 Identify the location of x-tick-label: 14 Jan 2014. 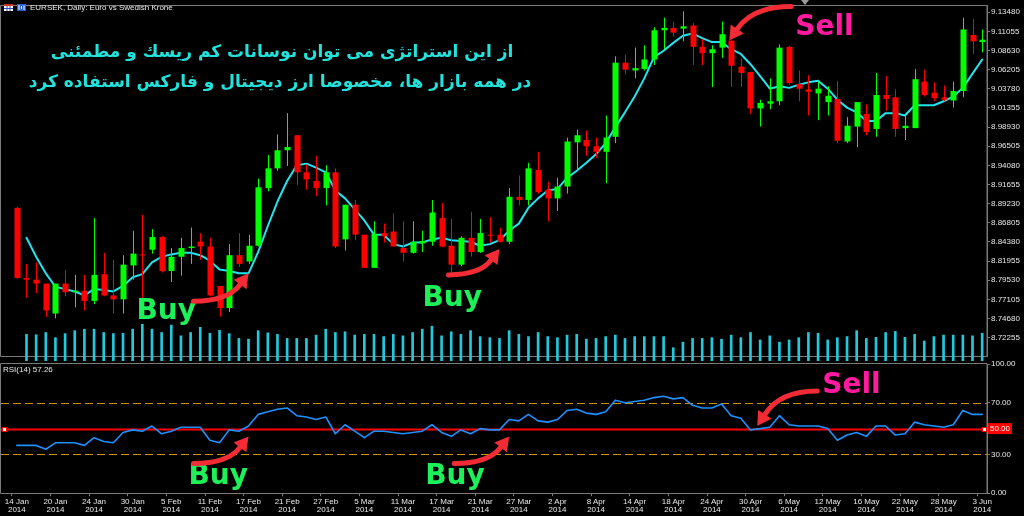
(16, 505).